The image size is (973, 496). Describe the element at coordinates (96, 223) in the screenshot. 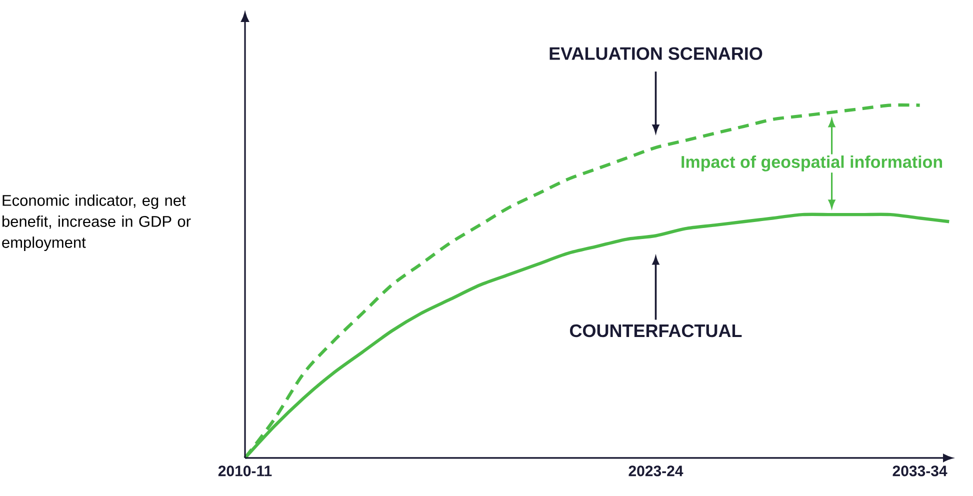

I see `y-axis-title: Economic indicator, eg net benefit, increase in GDP or employment` at that location.